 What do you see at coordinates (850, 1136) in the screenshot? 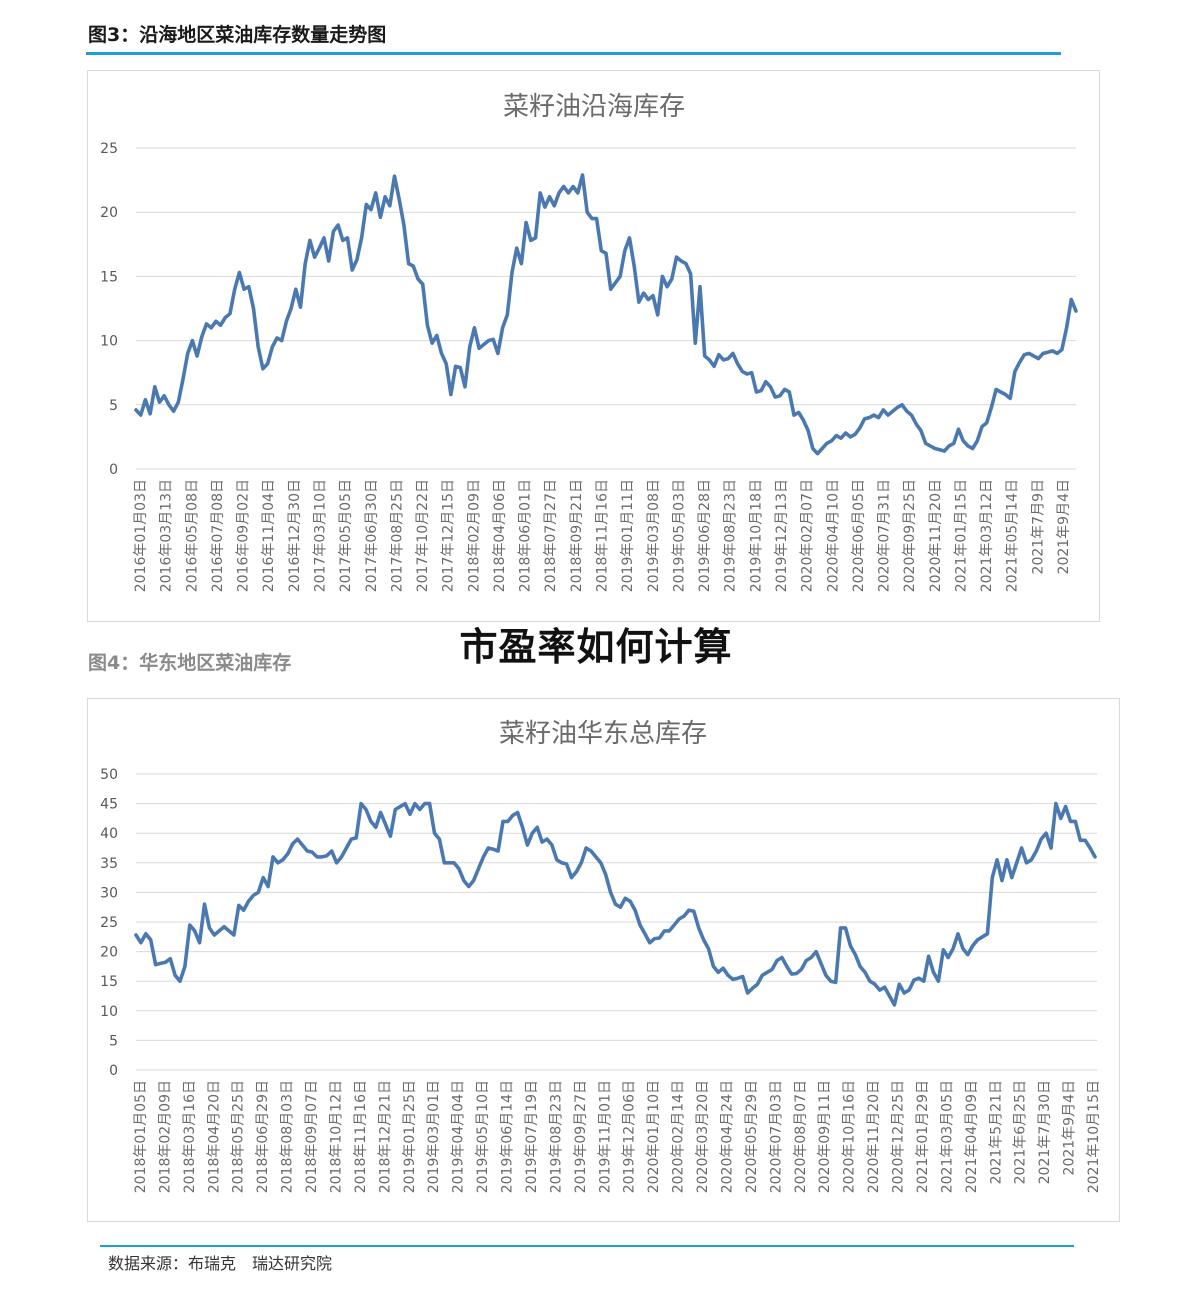
I see `x-tick-label: 2020年10月16日` at bounding box center [850, 1136].